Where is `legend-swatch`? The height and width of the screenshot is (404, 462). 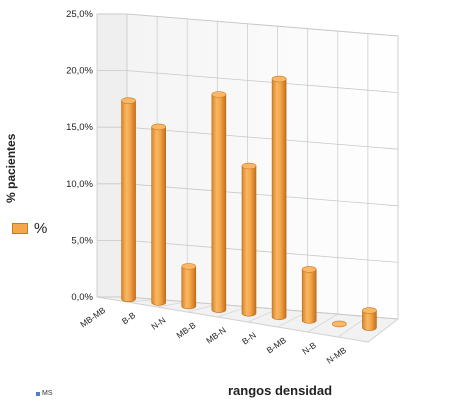
legend-swatch is located at coordinates (20, 228).